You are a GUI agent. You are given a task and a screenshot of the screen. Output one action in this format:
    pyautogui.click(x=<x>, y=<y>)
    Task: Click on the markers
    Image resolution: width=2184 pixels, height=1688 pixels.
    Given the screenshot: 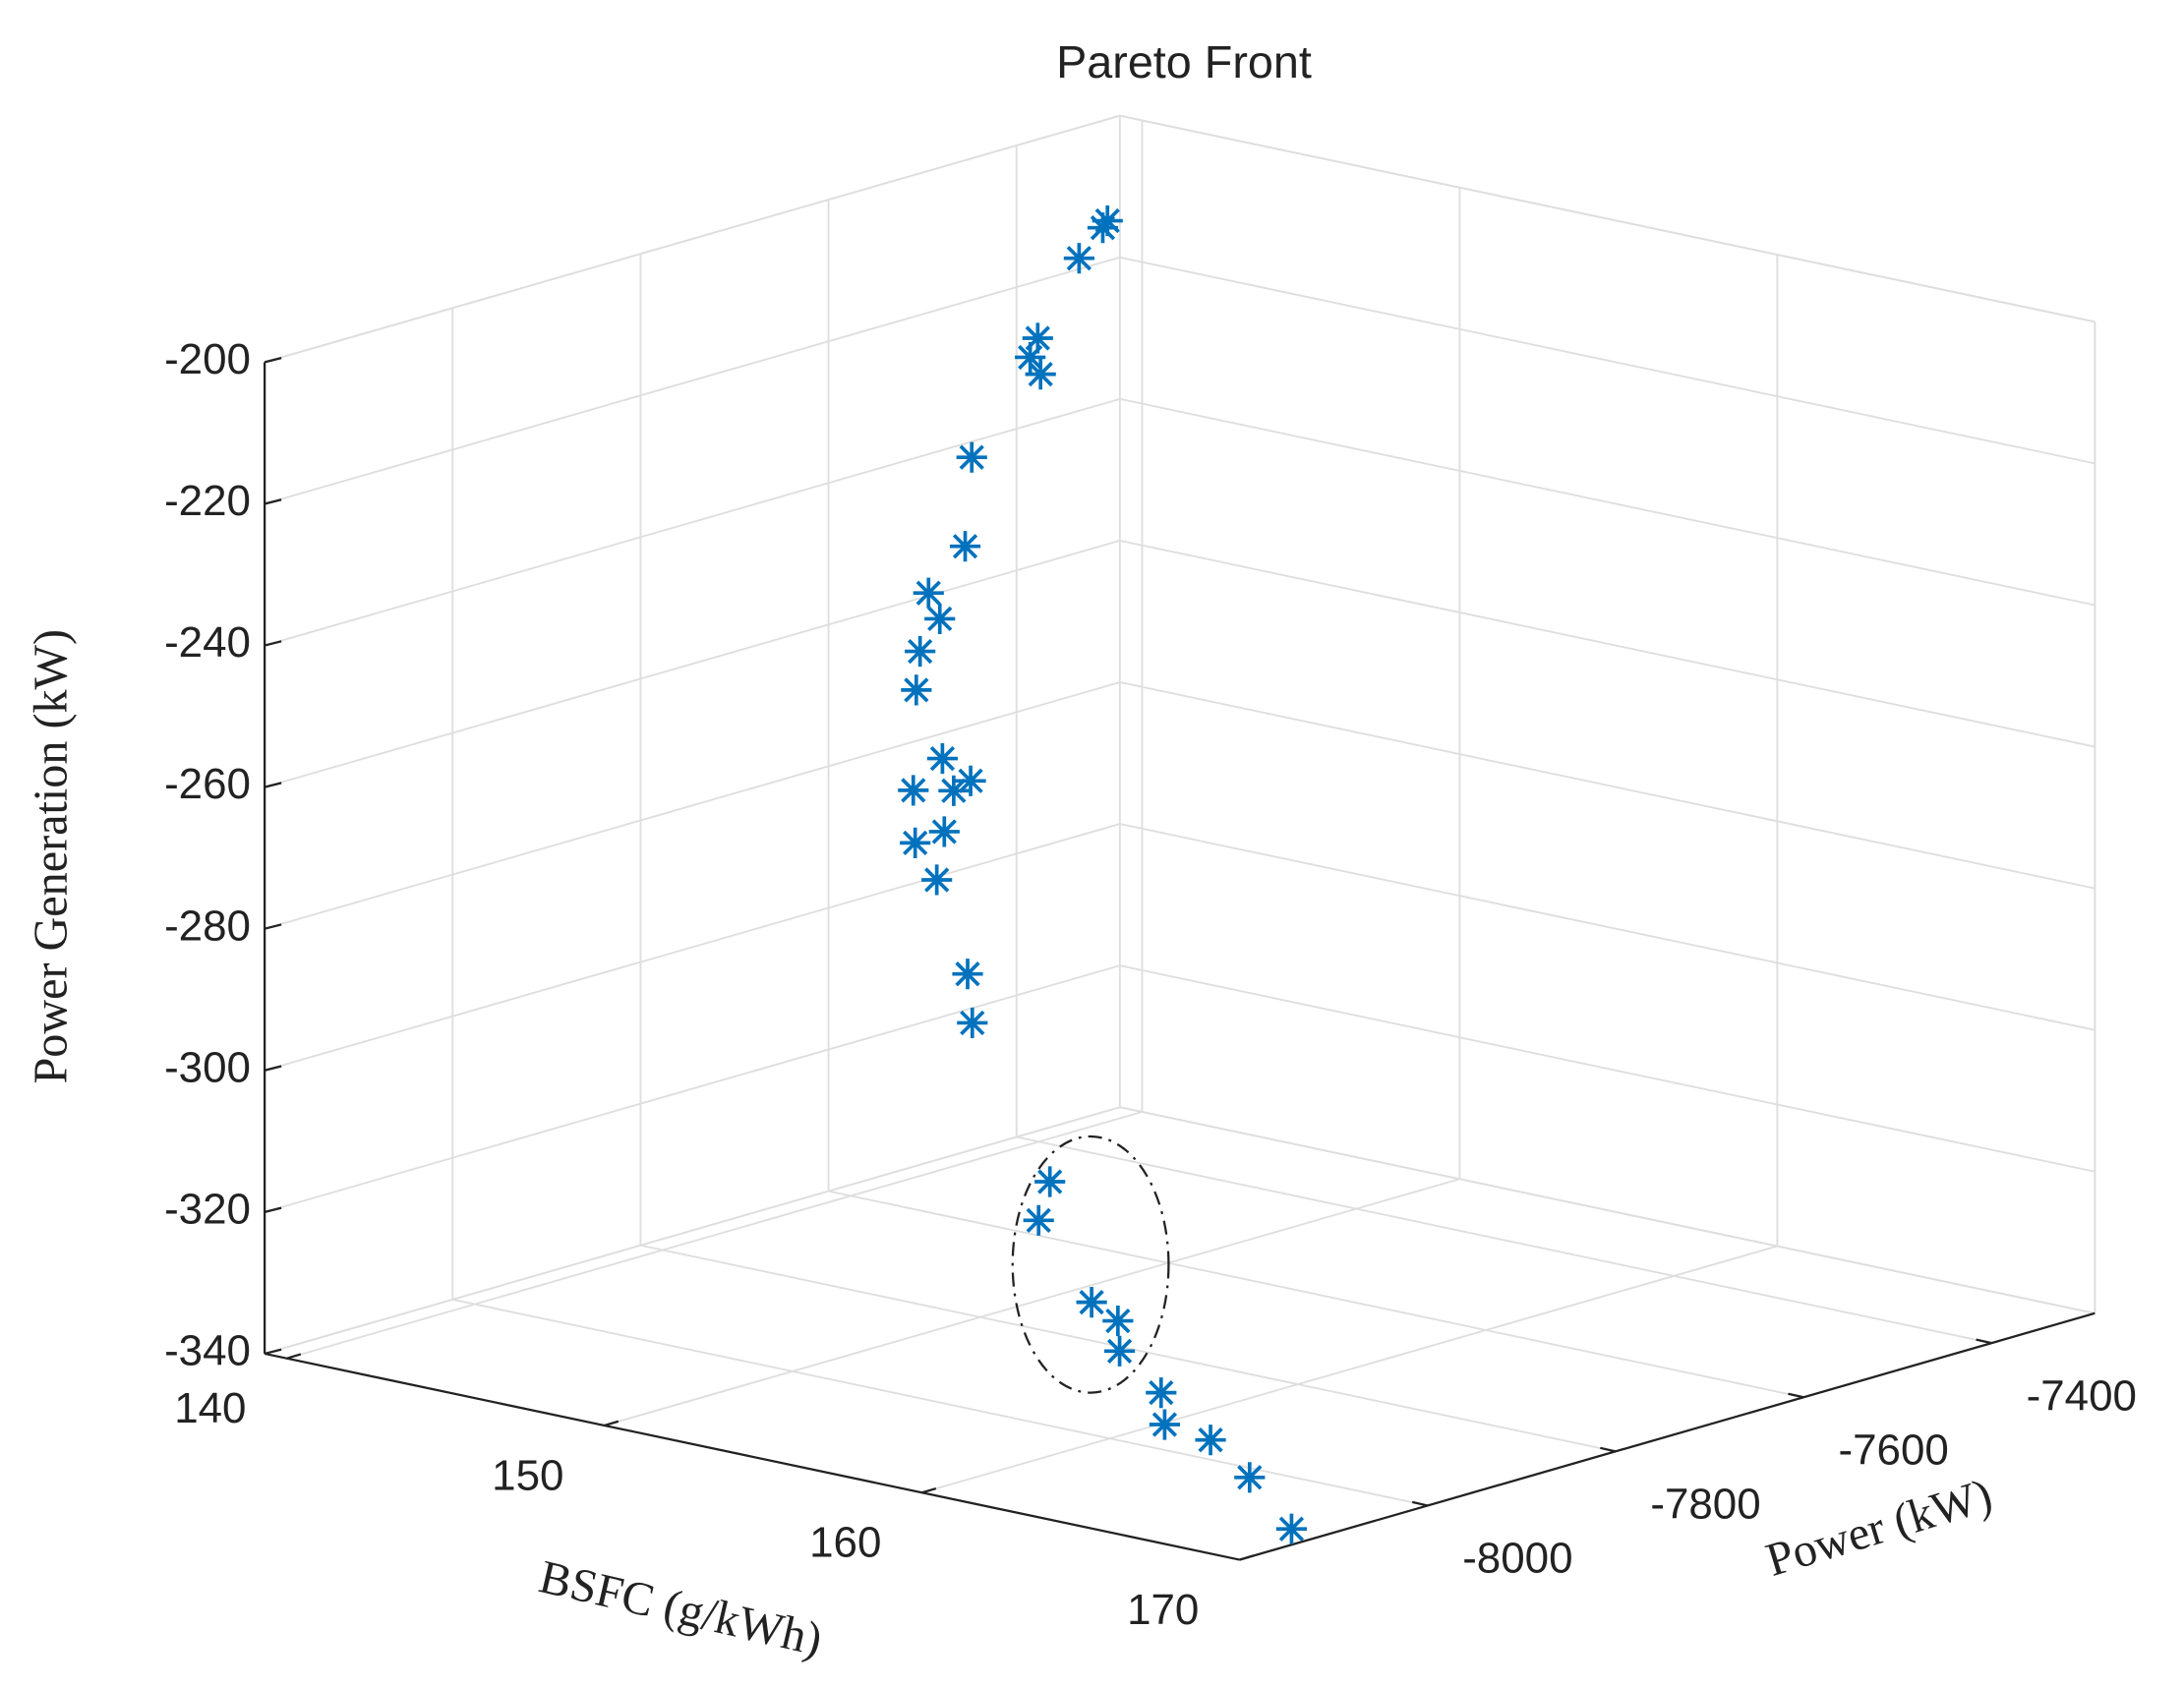 What is the action you would take?
    pyautogui.click(x=1102, y=874)
    